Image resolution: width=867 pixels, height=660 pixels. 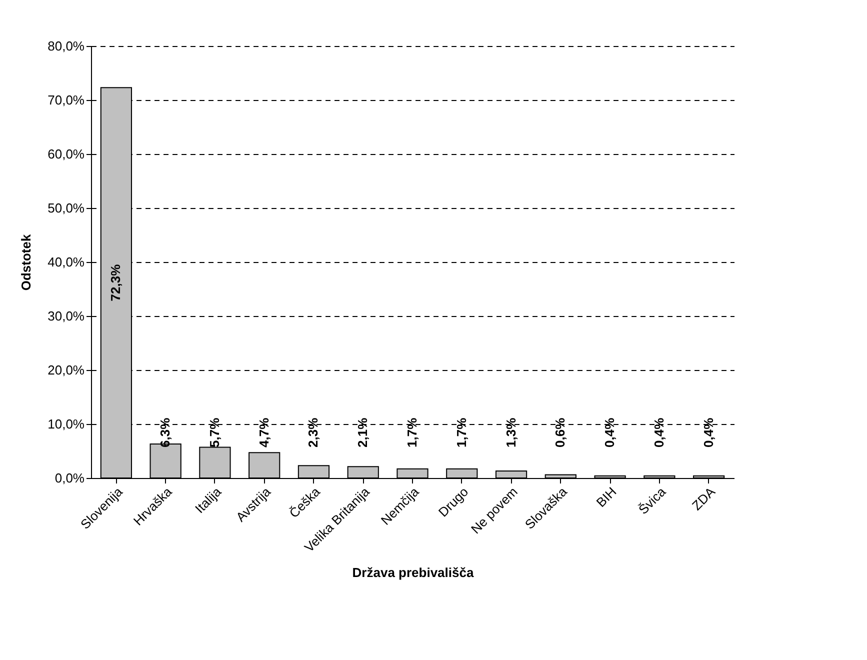 What do you see at coordinates (66, 208) in the screenshot?
I see `y-tick-label: 50,0%` at bounding box center [66, 208].